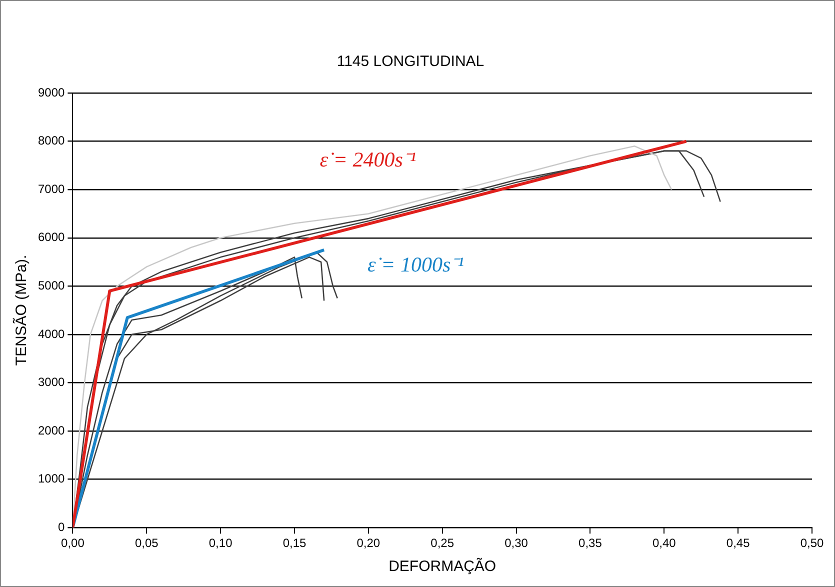  Describe the element at coordinates (368, 160) in the screenshot. I see `series-label: ε̇ = 2400s⁻¹` at that location.